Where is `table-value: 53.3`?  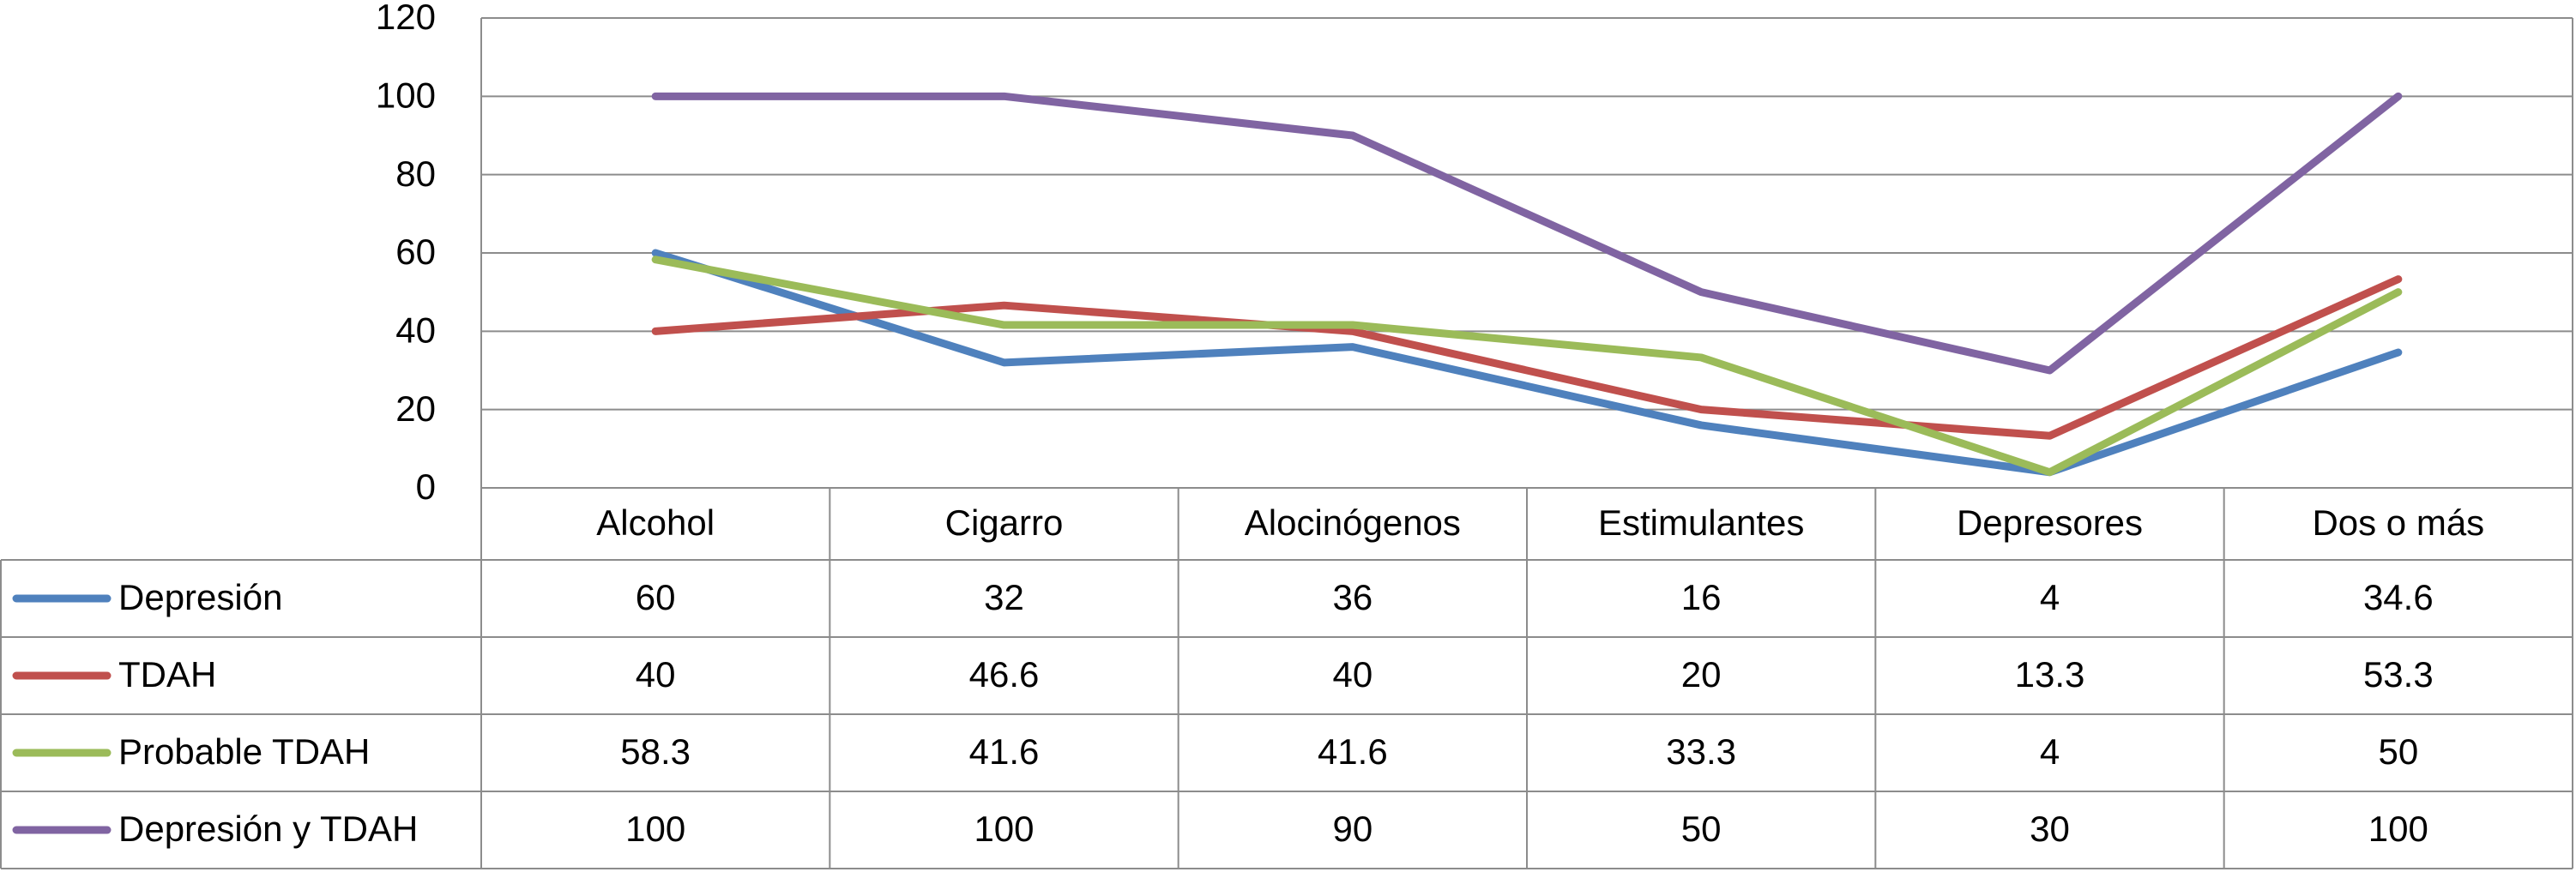
table-value: 53.3 is located at coordinates (2398, 675).